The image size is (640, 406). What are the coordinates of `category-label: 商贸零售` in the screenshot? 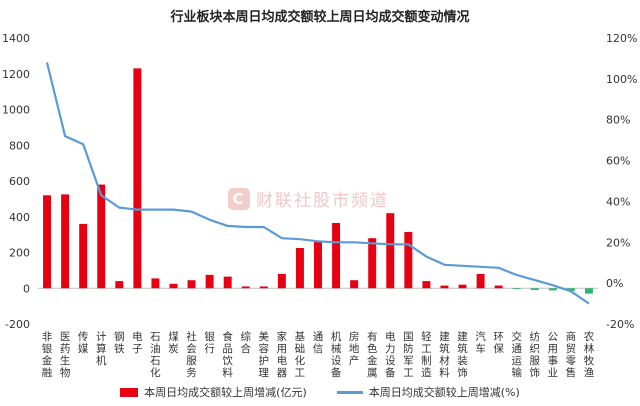 It's located at (571, 354).